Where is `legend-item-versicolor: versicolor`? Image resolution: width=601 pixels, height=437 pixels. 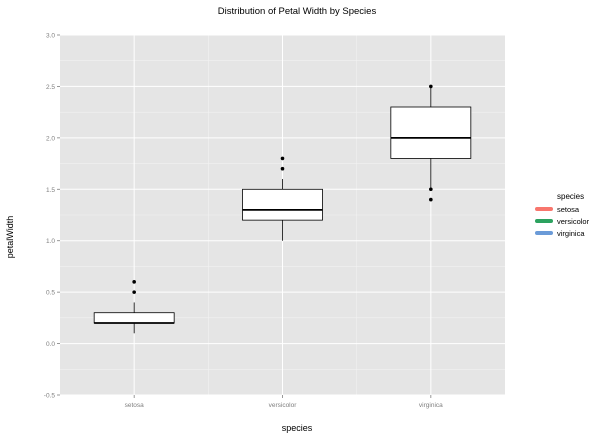
legend-item-versicolor: versicolor is located at coordinates (564, 221).